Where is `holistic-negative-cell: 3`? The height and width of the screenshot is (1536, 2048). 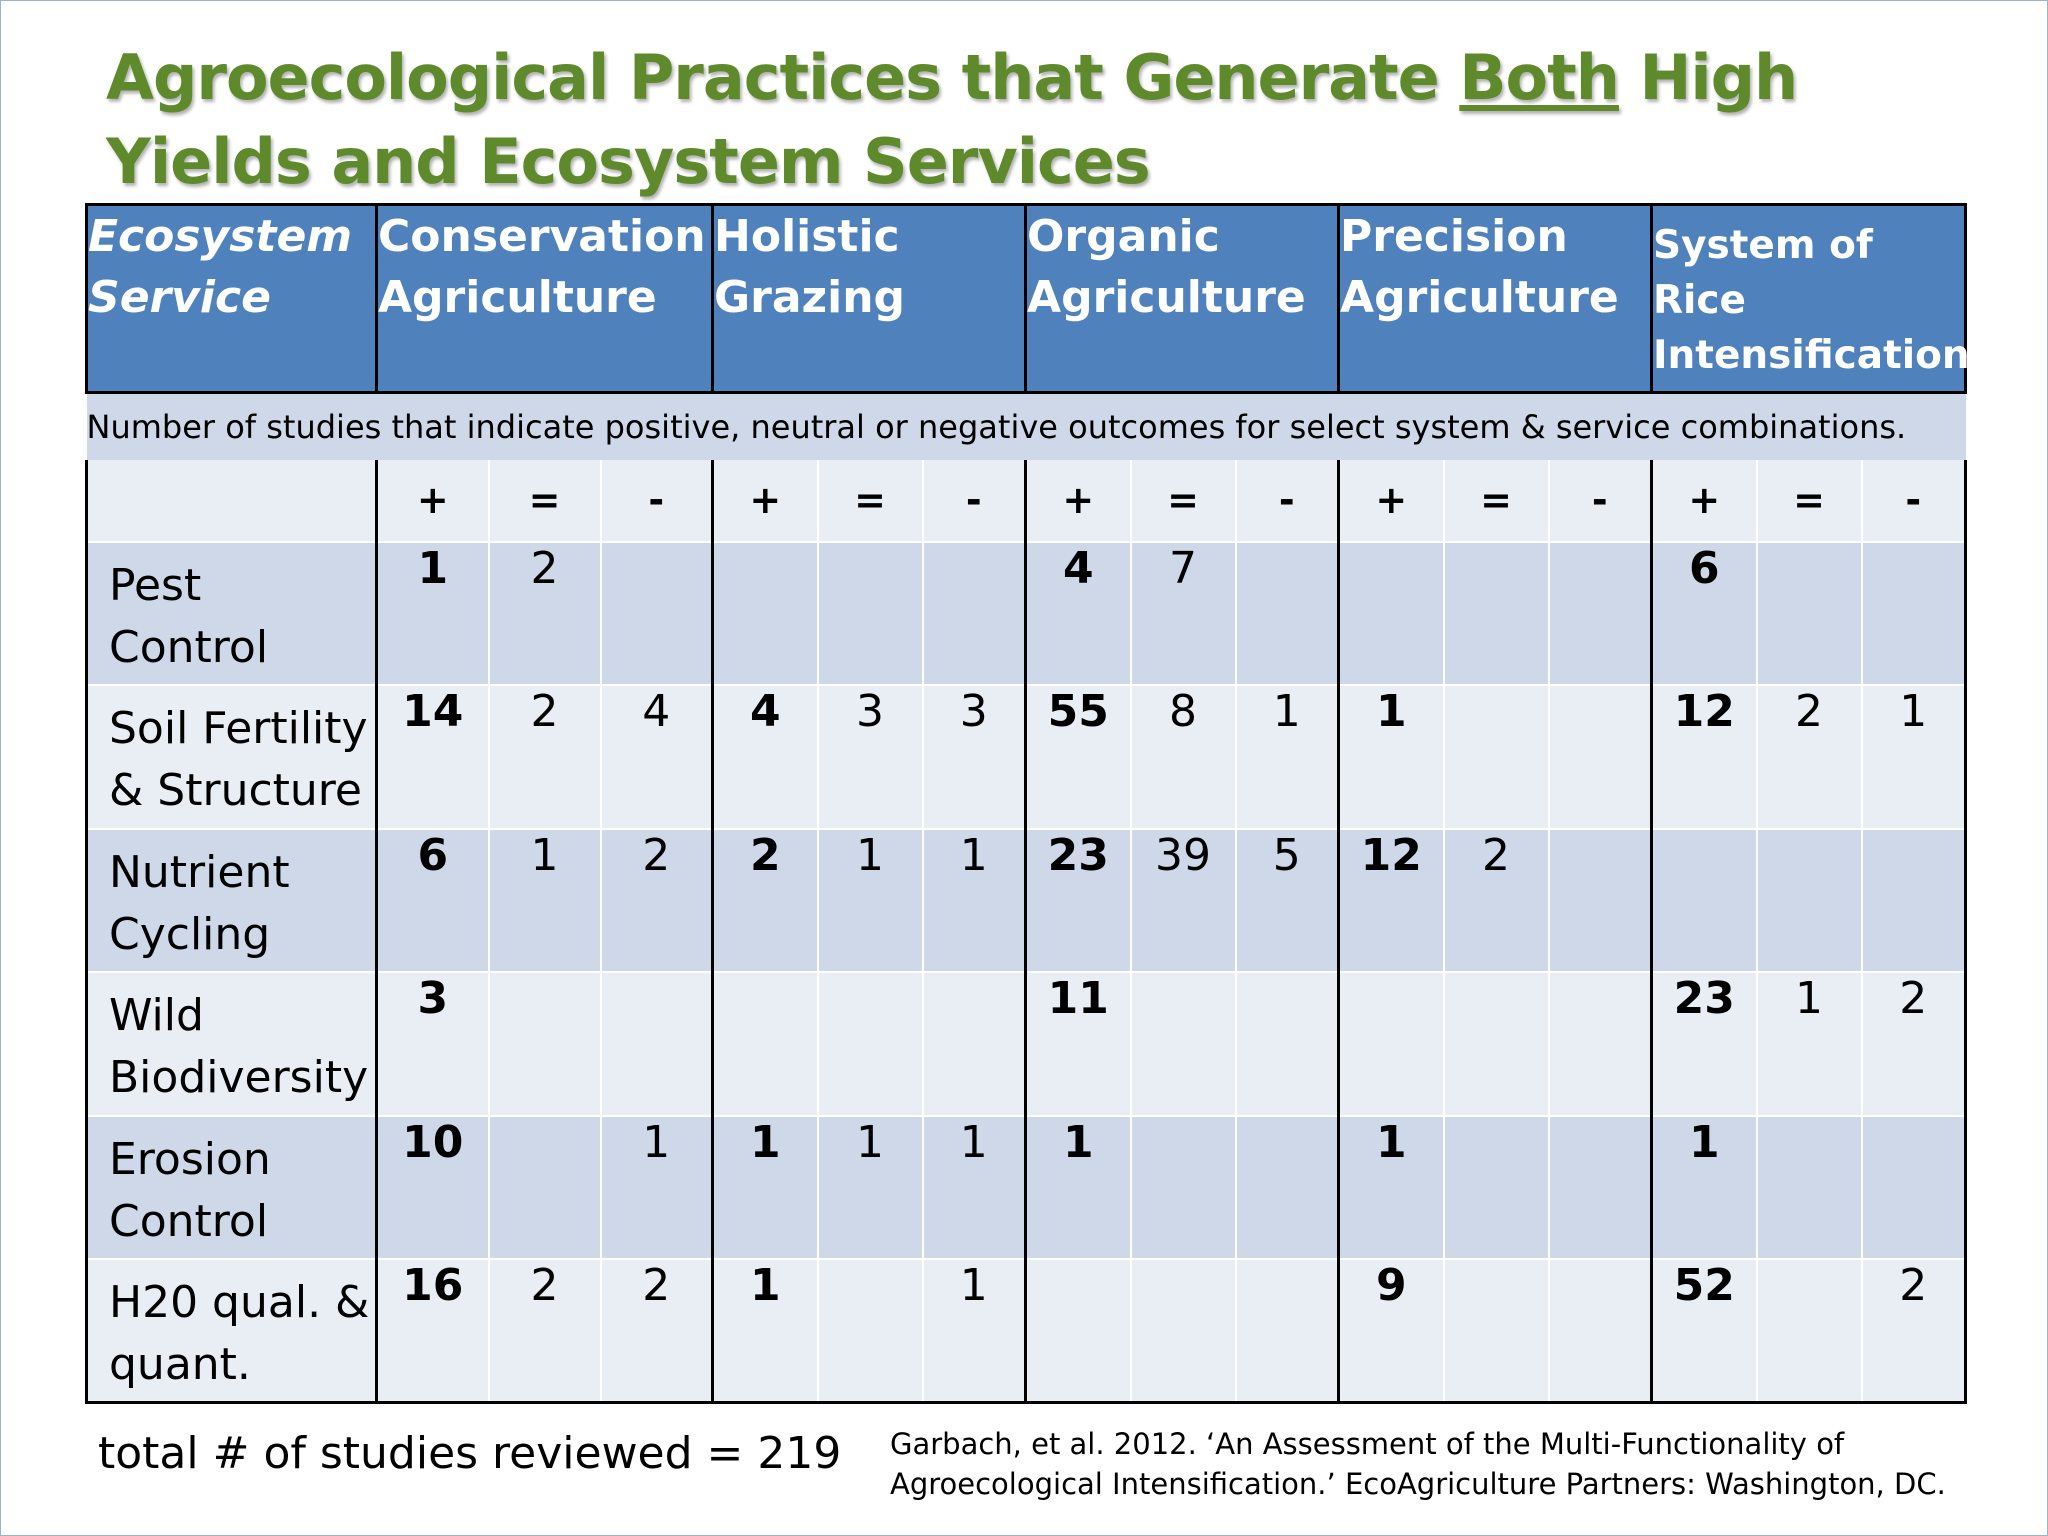 holistic-negative-cell: 3 is located at coordinates (973, 756).